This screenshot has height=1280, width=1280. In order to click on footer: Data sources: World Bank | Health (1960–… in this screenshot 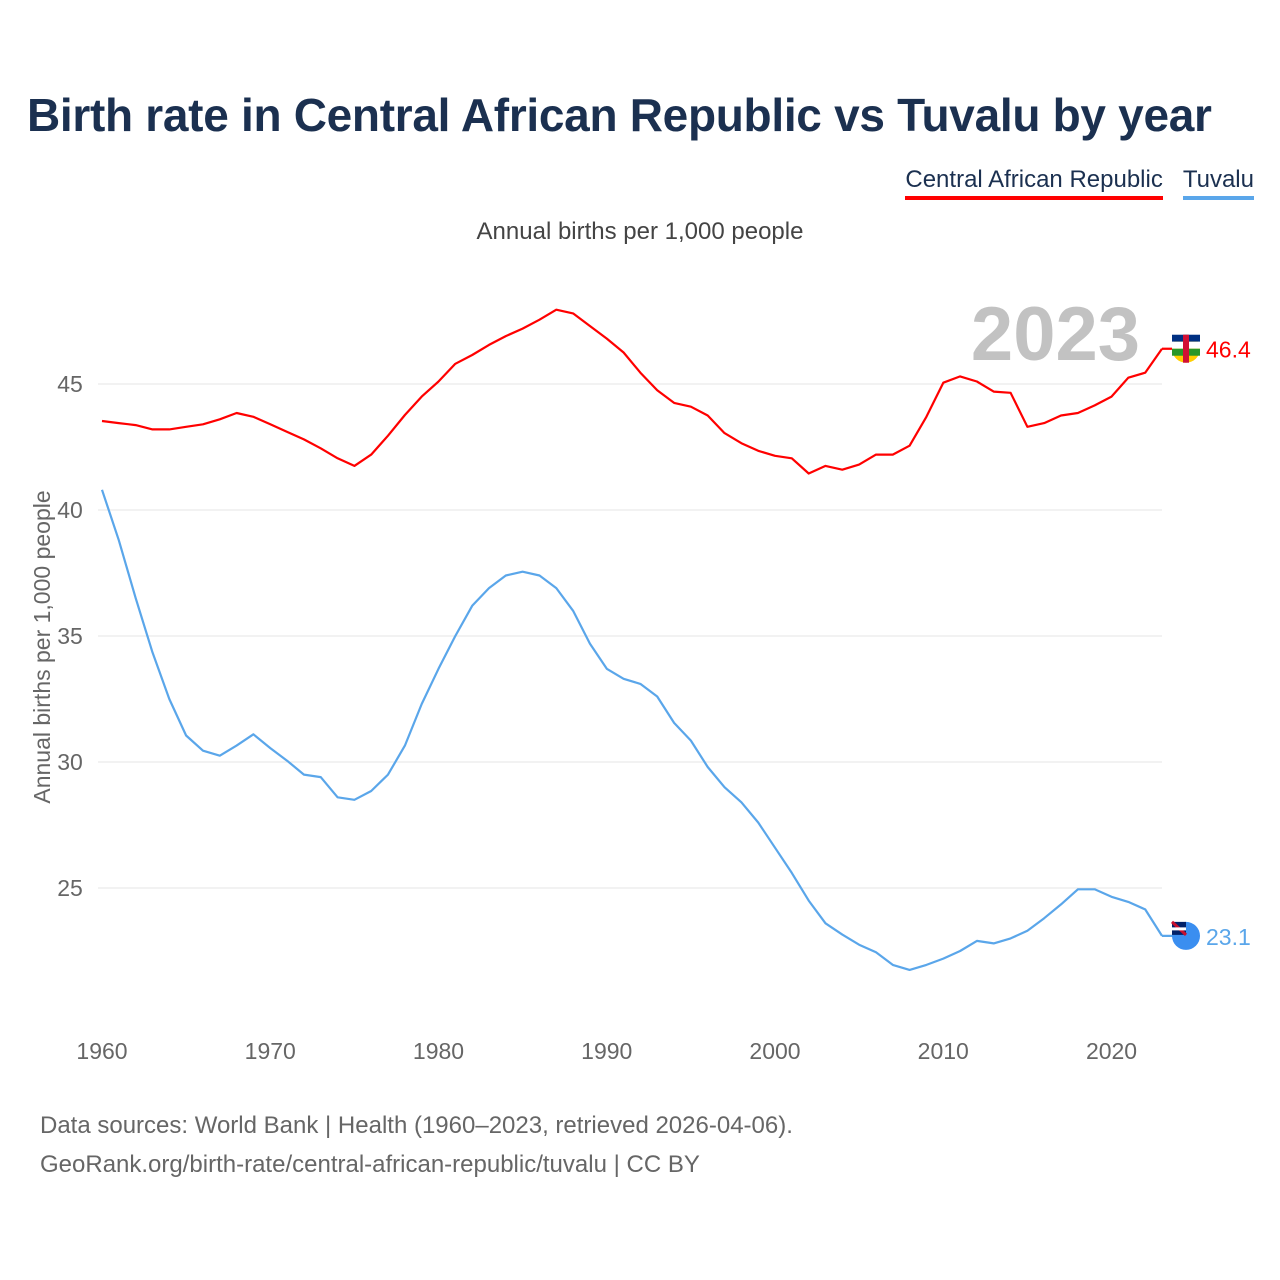, I will do `click(416, 1145)`.